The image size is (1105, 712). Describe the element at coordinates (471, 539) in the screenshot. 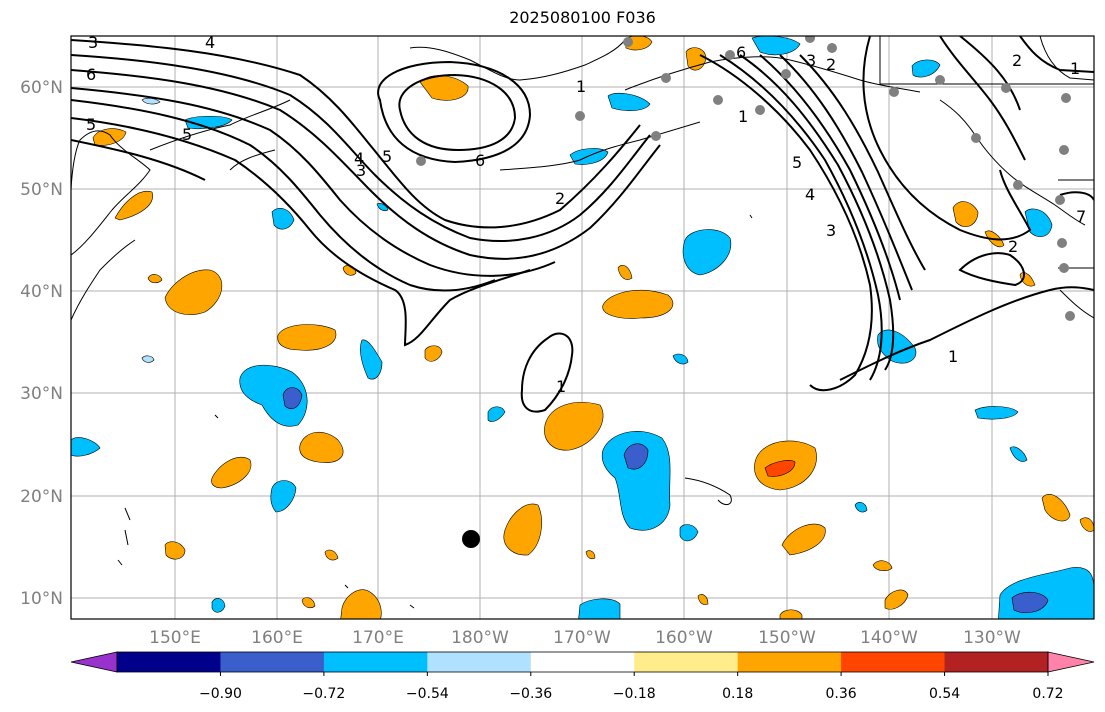

I see `storm-position-marker` at that location.